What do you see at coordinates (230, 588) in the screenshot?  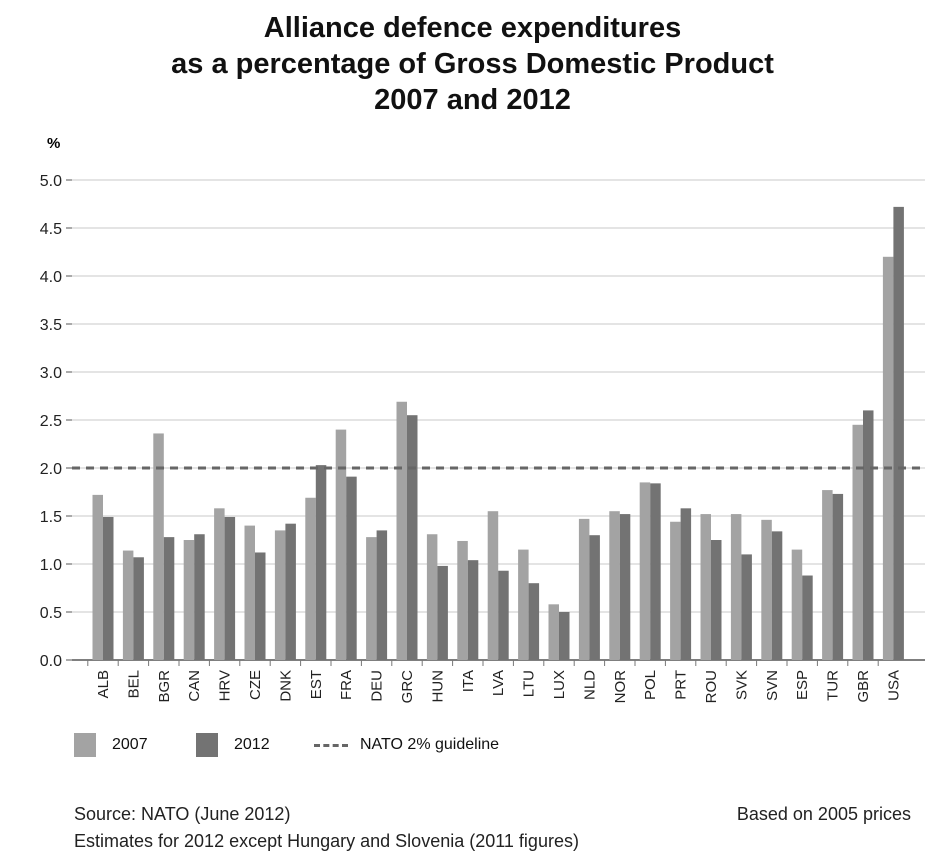 I see `bar-2012-hrv` at bounding box center [230, 588].